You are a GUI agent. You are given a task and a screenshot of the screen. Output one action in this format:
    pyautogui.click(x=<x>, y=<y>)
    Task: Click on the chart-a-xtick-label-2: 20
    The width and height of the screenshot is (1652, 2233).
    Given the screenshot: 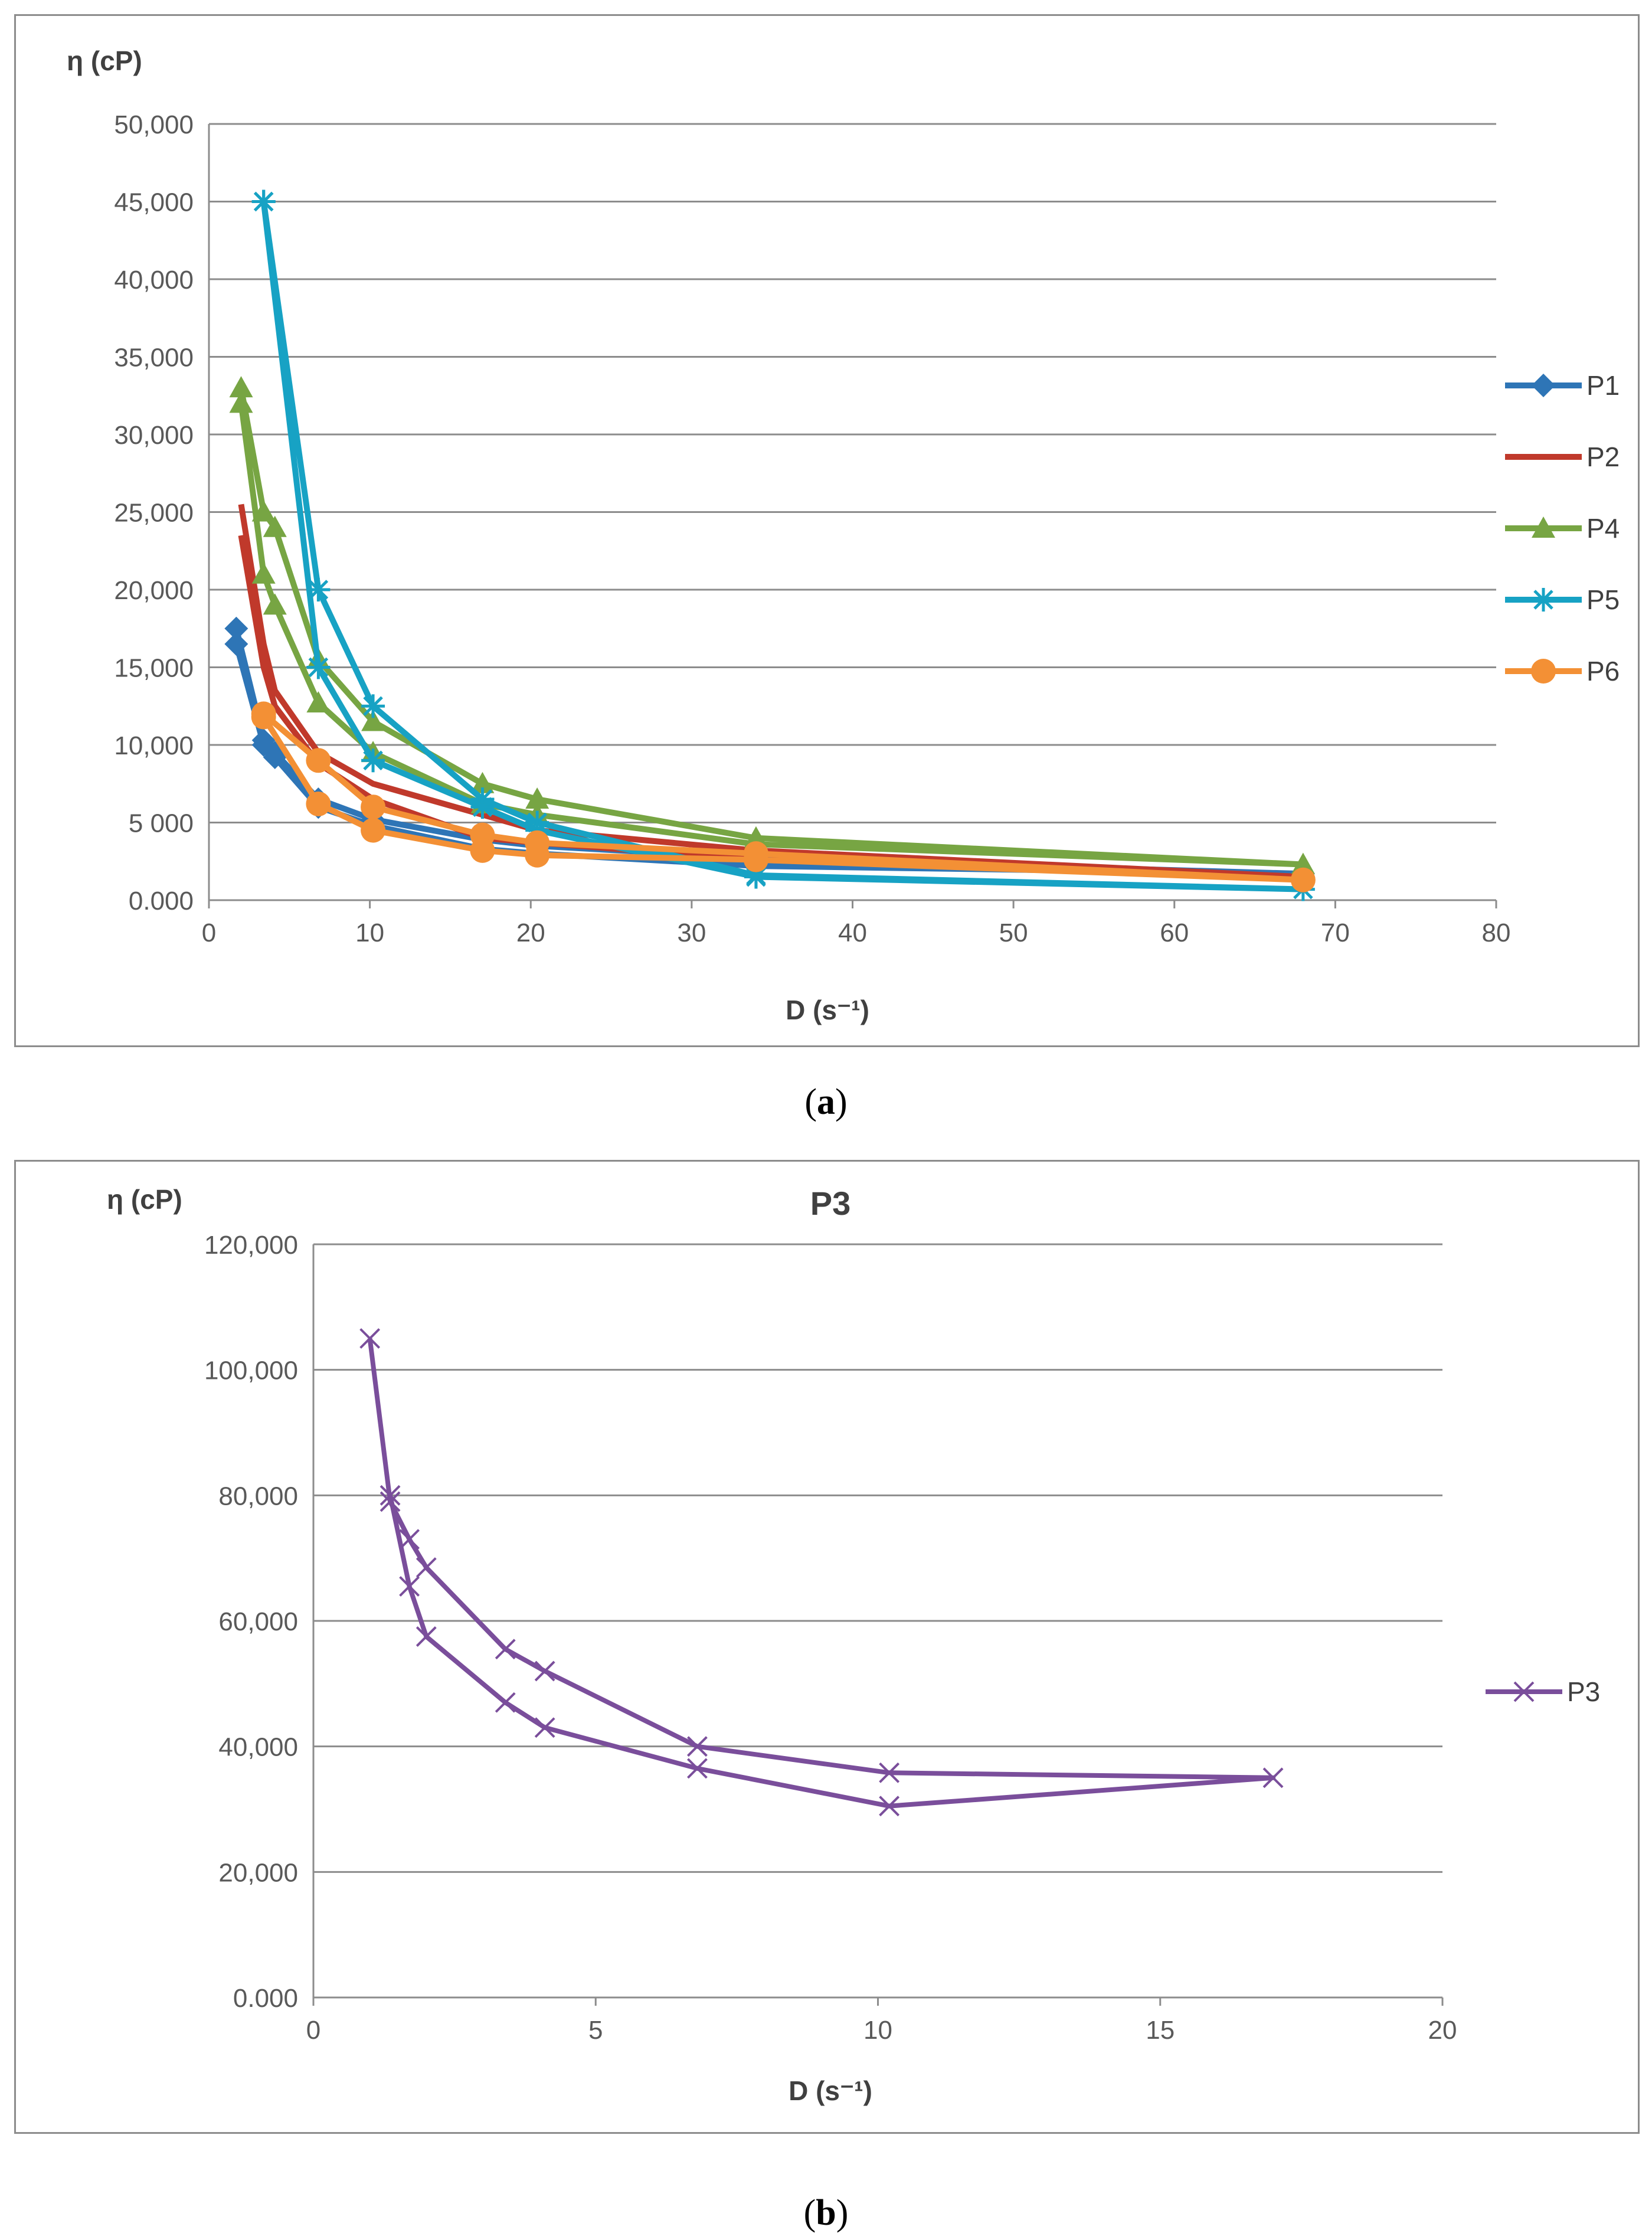 What is the action you would take?
    pyautogui.click(x=530, y=932)
    